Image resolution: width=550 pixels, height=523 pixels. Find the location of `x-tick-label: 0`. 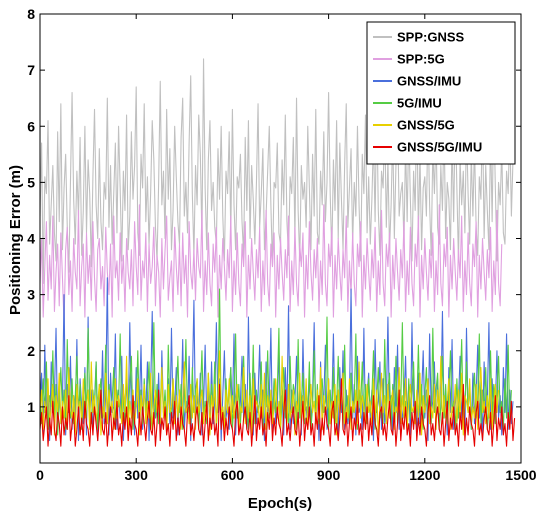

x-tick-label: 0 is located at coordinates (40, 475).